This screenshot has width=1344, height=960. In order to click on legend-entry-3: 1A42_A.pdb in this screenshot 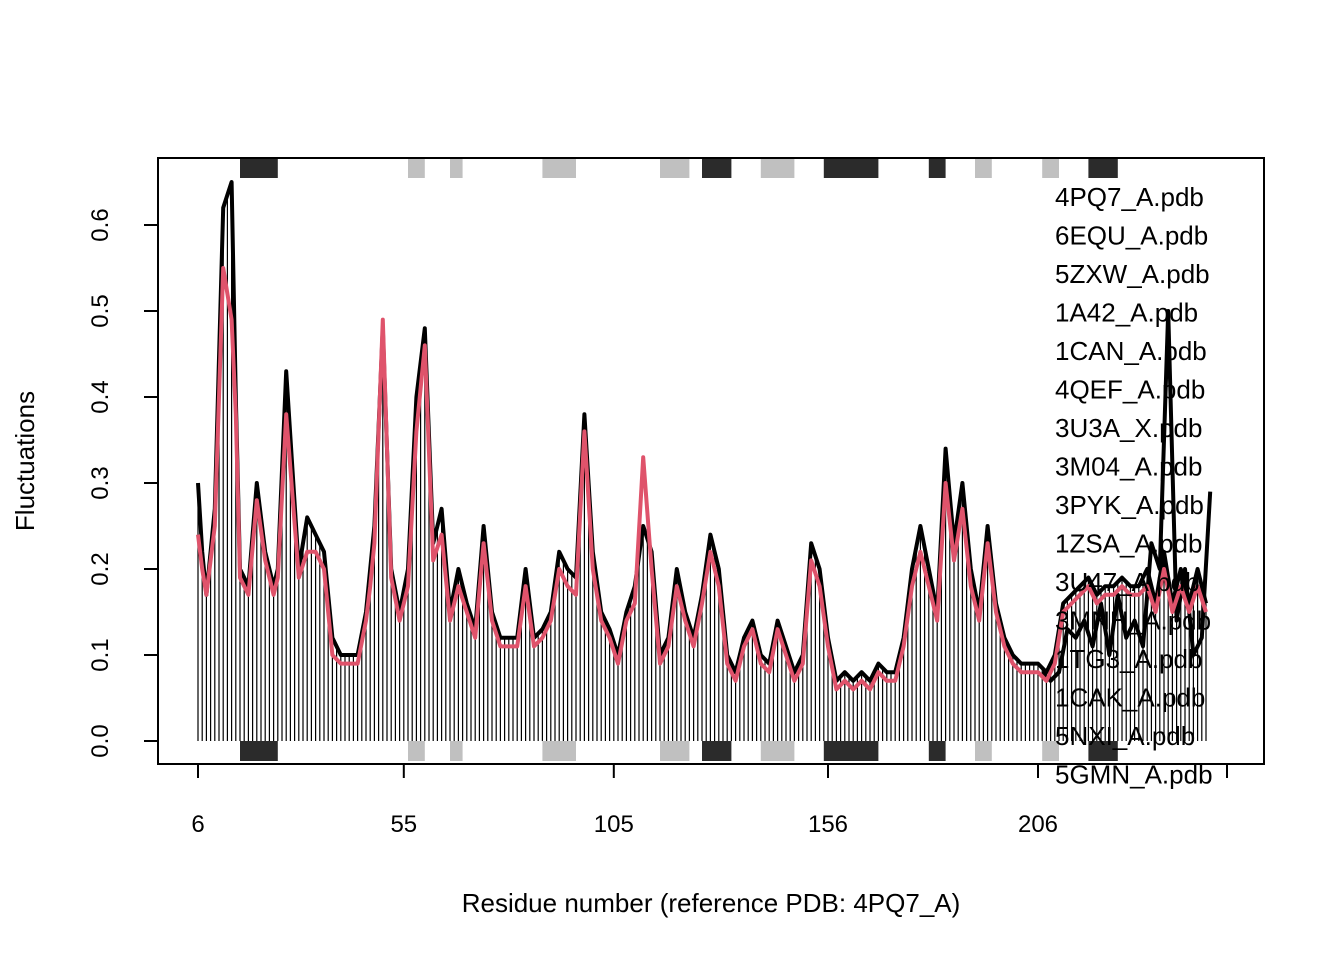, I will do `click(1126, 313)`.